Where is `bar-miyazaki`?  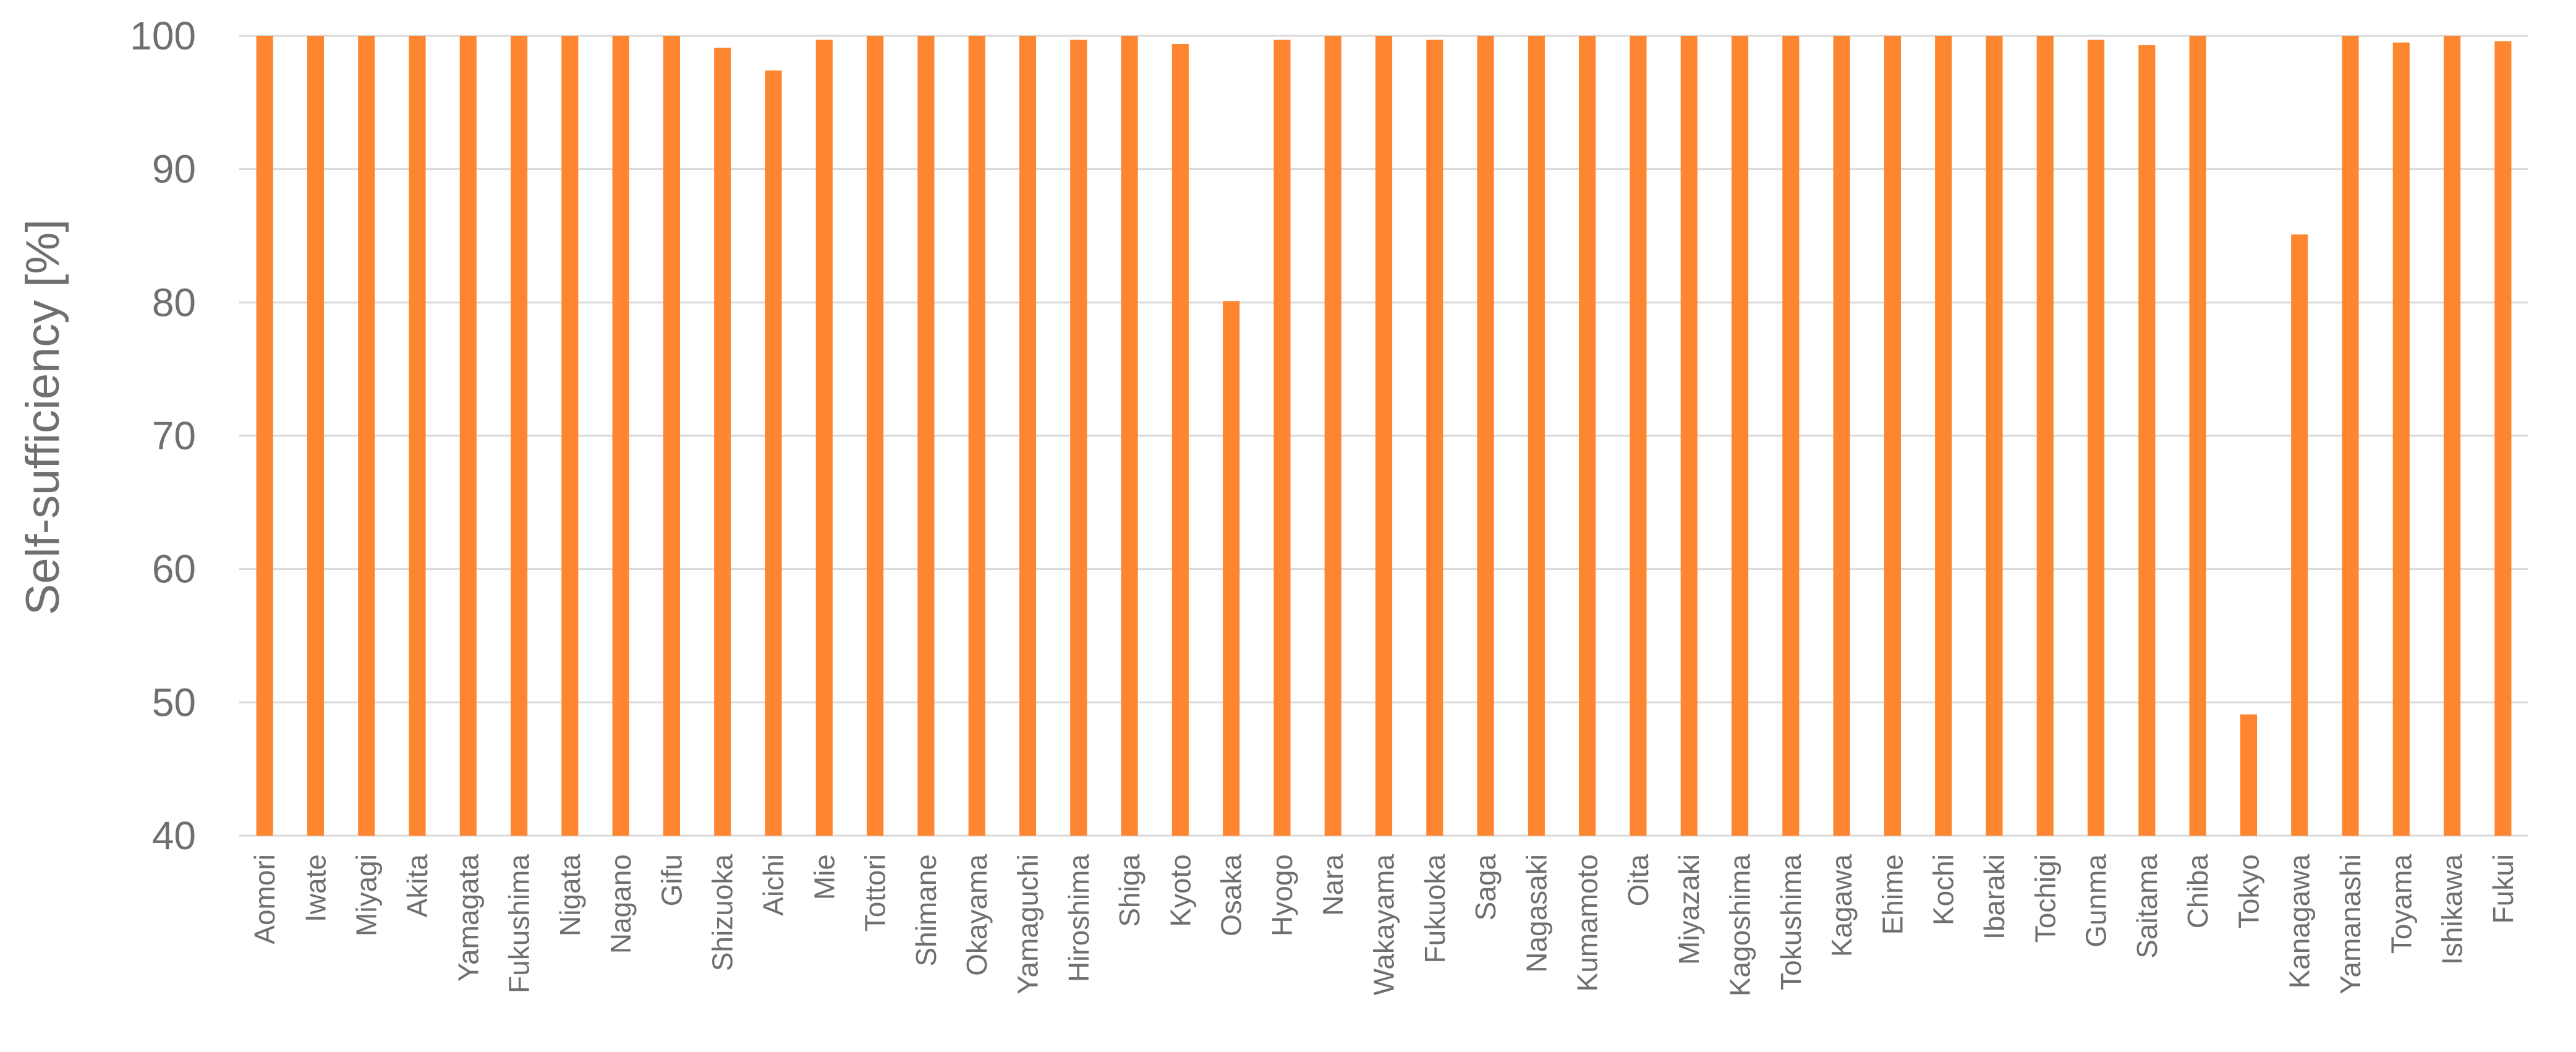
bar-miyazaki is located at coordinates (1689, 436).